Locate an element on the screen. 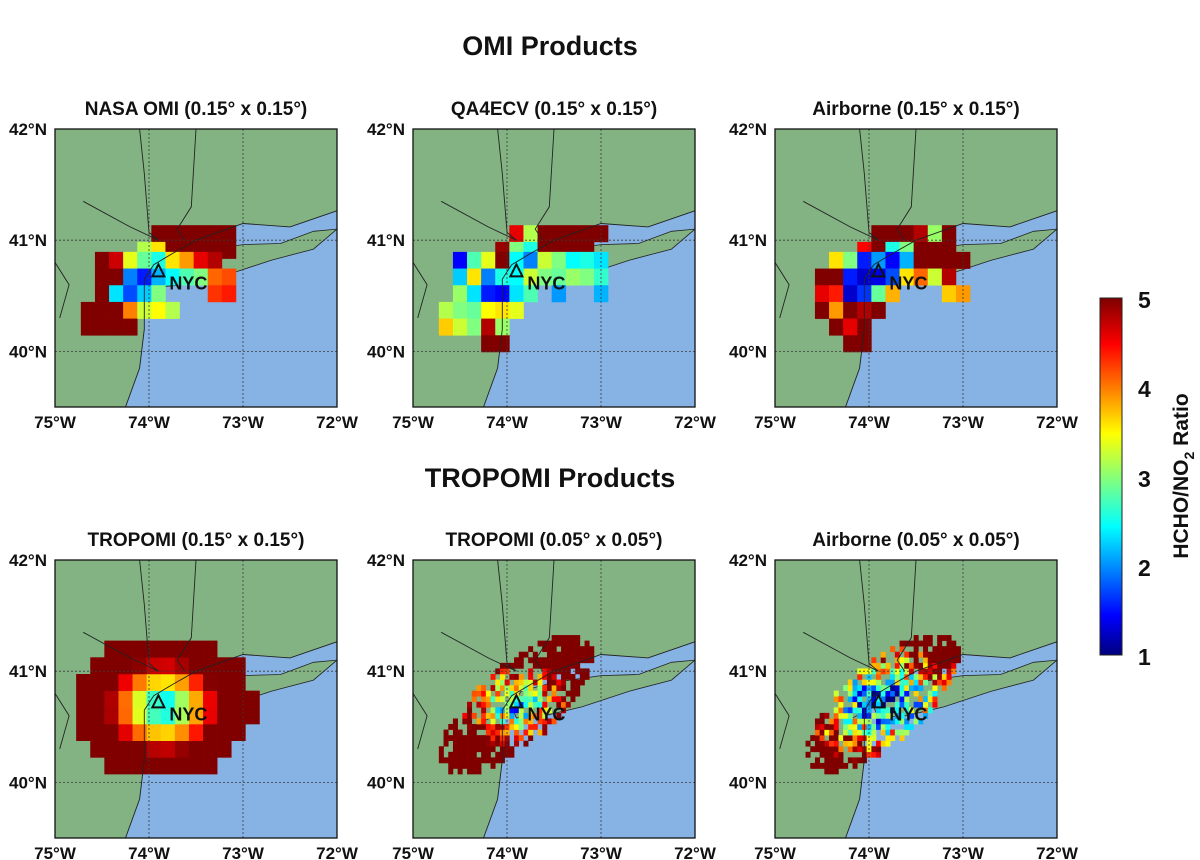  x-tick-label: 73°W is located at coordinates (243, 422).